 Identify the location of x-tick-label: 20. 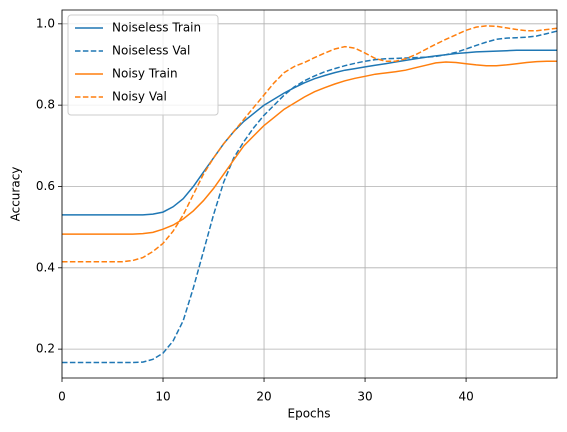
(263, 397).